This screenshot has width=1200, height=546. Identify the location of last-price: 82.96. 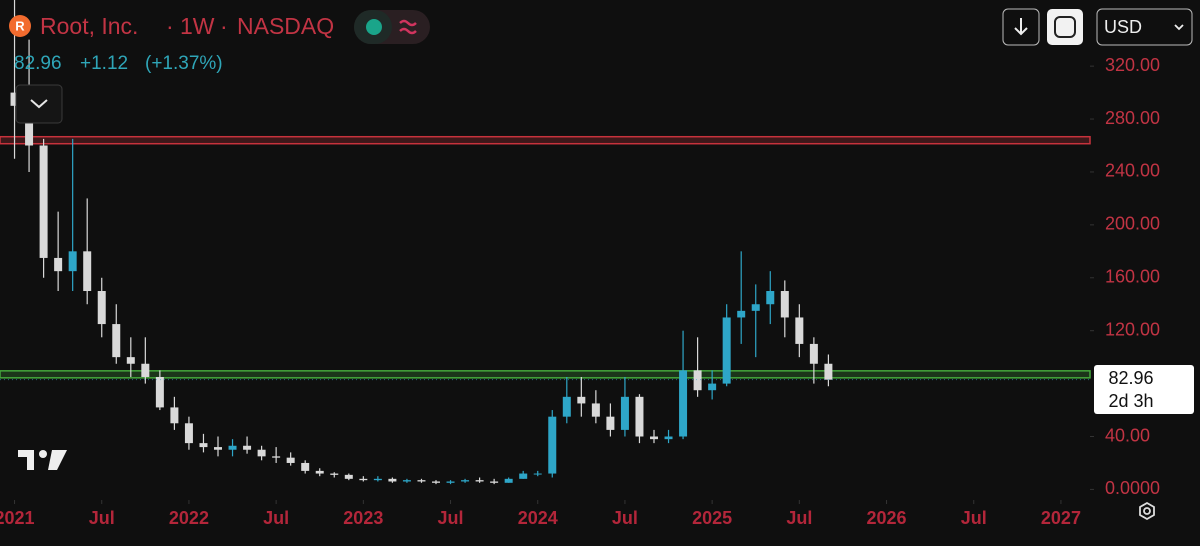
(38, 63).